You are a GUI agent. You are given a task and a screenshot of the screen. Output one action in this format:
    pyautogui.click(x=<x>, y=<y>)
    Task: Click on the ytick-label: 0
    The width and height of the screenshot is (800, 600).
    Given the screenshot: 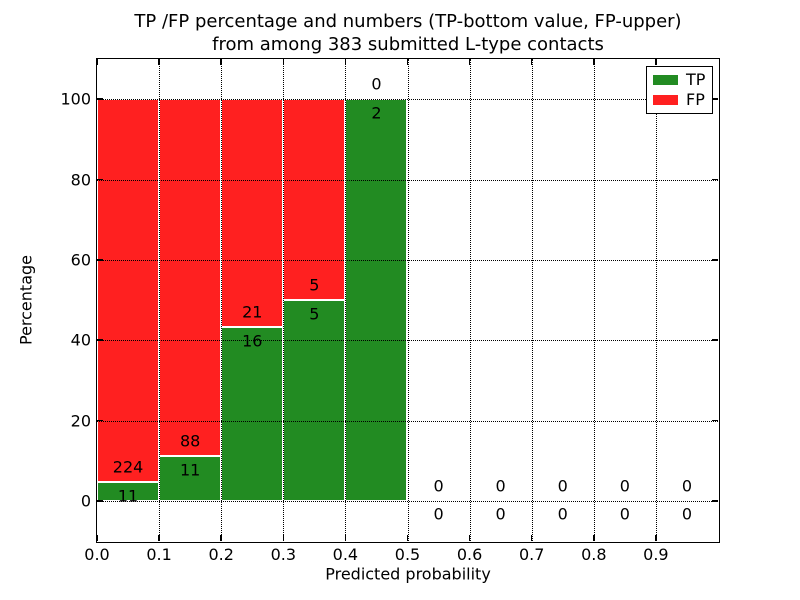 What is the action you would take?
    pyautogui.click(x=85, y=501)
    